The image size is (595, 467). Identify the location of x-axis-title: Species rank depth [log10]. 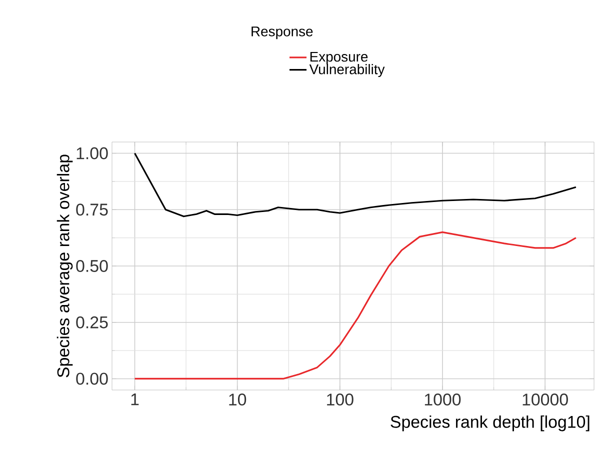
(490, 423).